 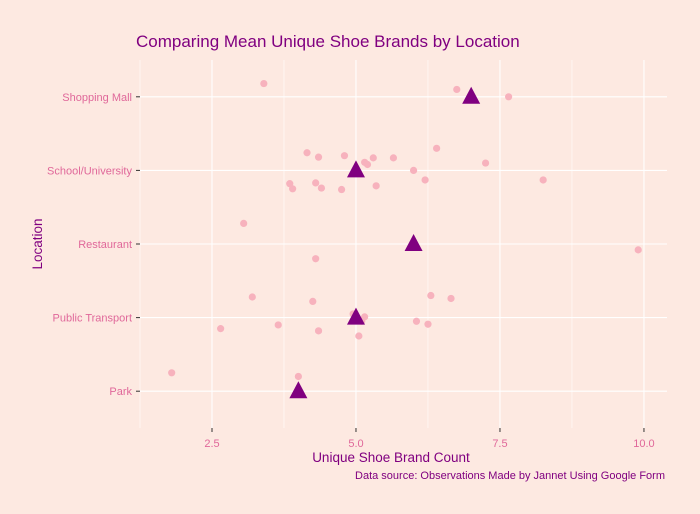 What do you see at coordinates (499, 444) in the screenshot?
I see `x-tick-label: 7.5` at bounding box center [499, 444].